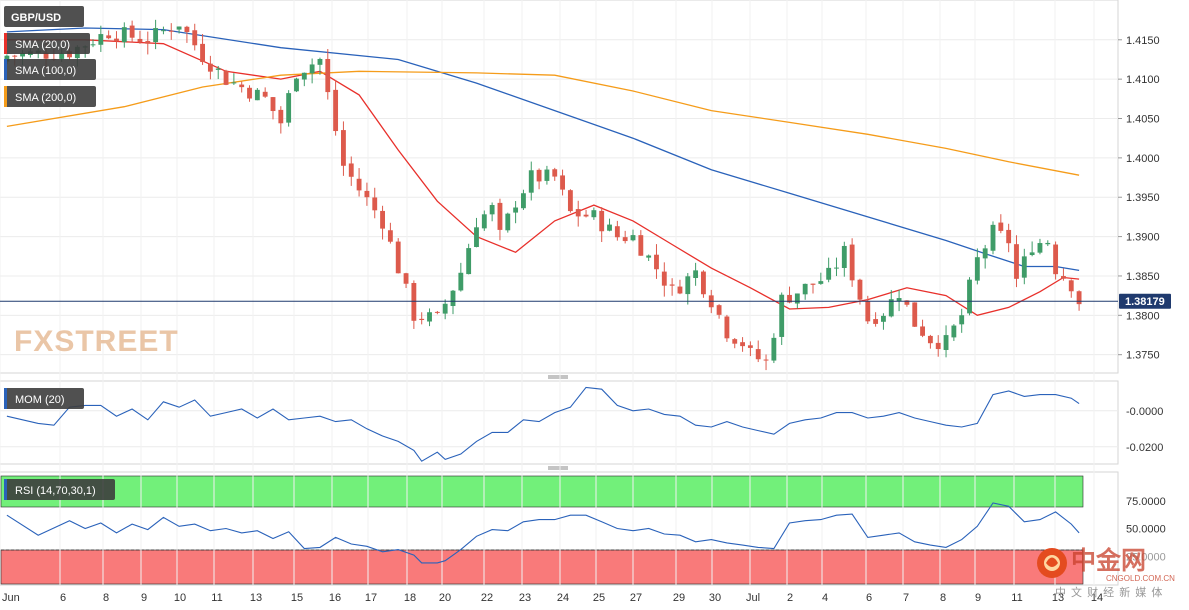 Image resolution: width=1189 pixels, height=610 pixels. What do you see at coordinates (1143, 277) in the screenshot?
I see `price-tick-label: 1.3850` at bounding box center [1143, 277].